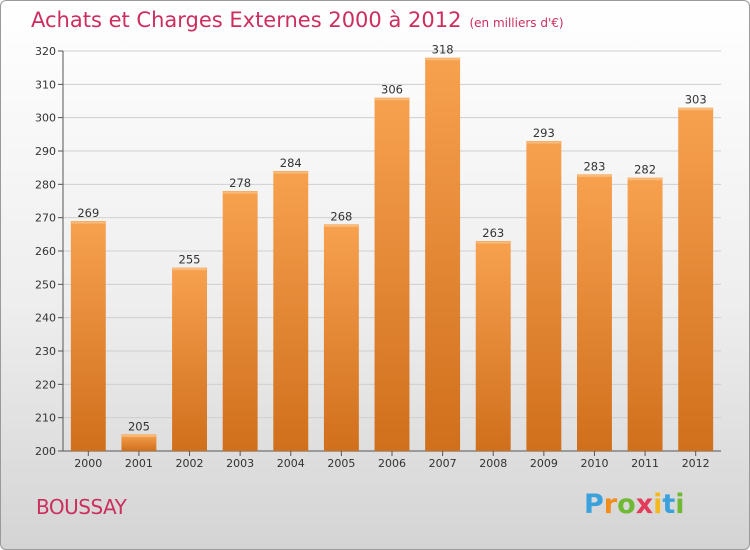  What do you see at coordinates (45, 151) in the screenshot?
I see `y-tick-label: 290` at bounding box center [45, 151].